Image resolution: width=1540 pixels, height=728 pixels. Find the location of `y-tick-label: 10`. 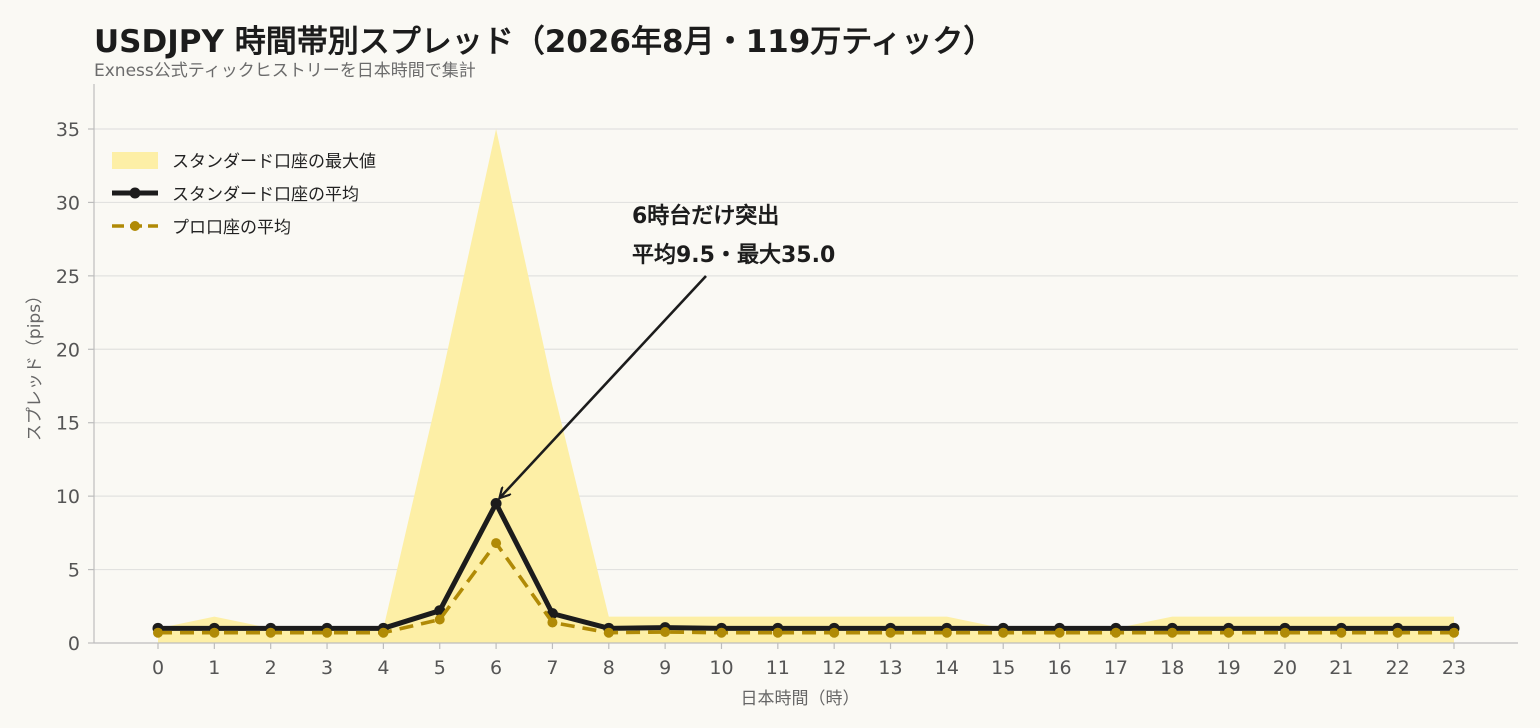

y-tick-label: 10 is located at coordinates (68, 497).